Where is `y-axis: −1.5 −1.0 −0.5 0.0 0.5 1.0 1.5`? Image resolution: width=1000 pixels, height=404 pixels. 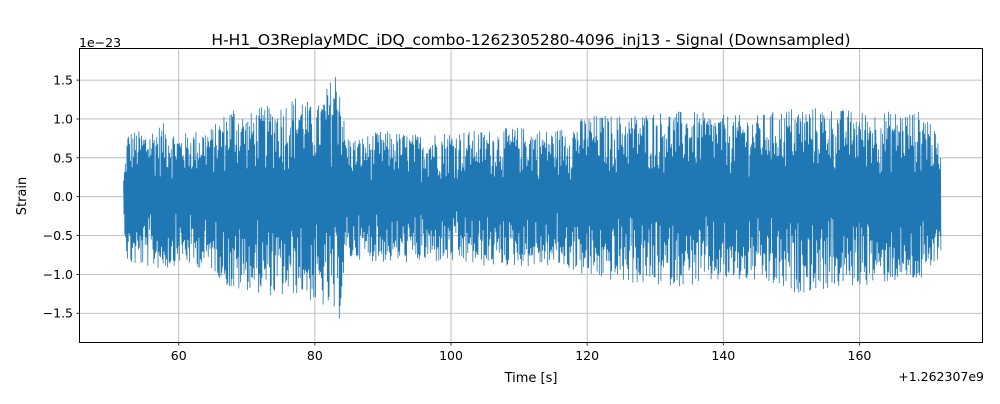
y-axis: −1.5 −1.0 −0.5 0.0 0.5 1.0 1.5 is located at coordinates (61, 197).